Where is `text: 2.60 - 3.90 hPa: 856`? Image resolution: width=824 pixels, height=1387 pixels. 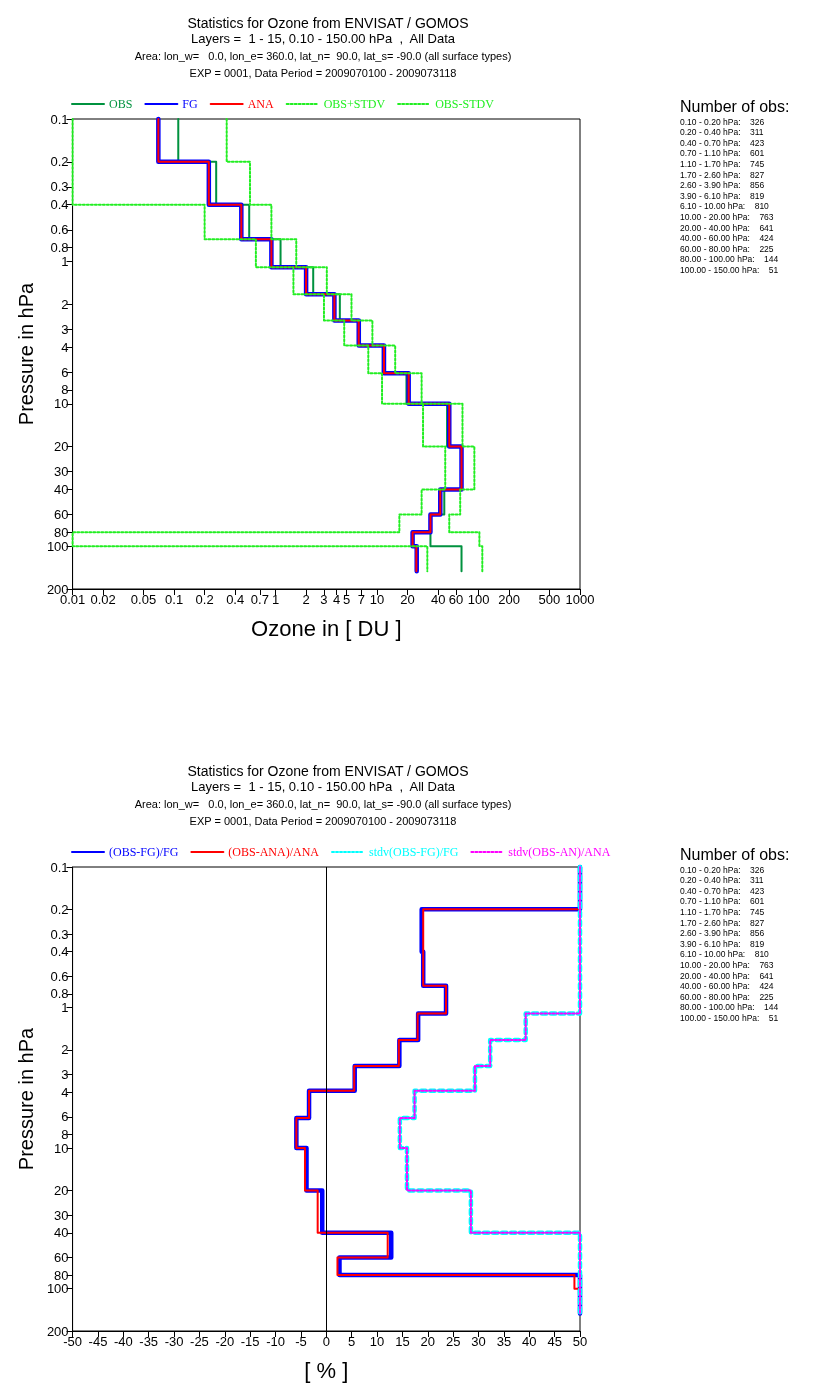
text: 2.60 - 3.90 hPa: 856 is located at coordinates (722, 185).